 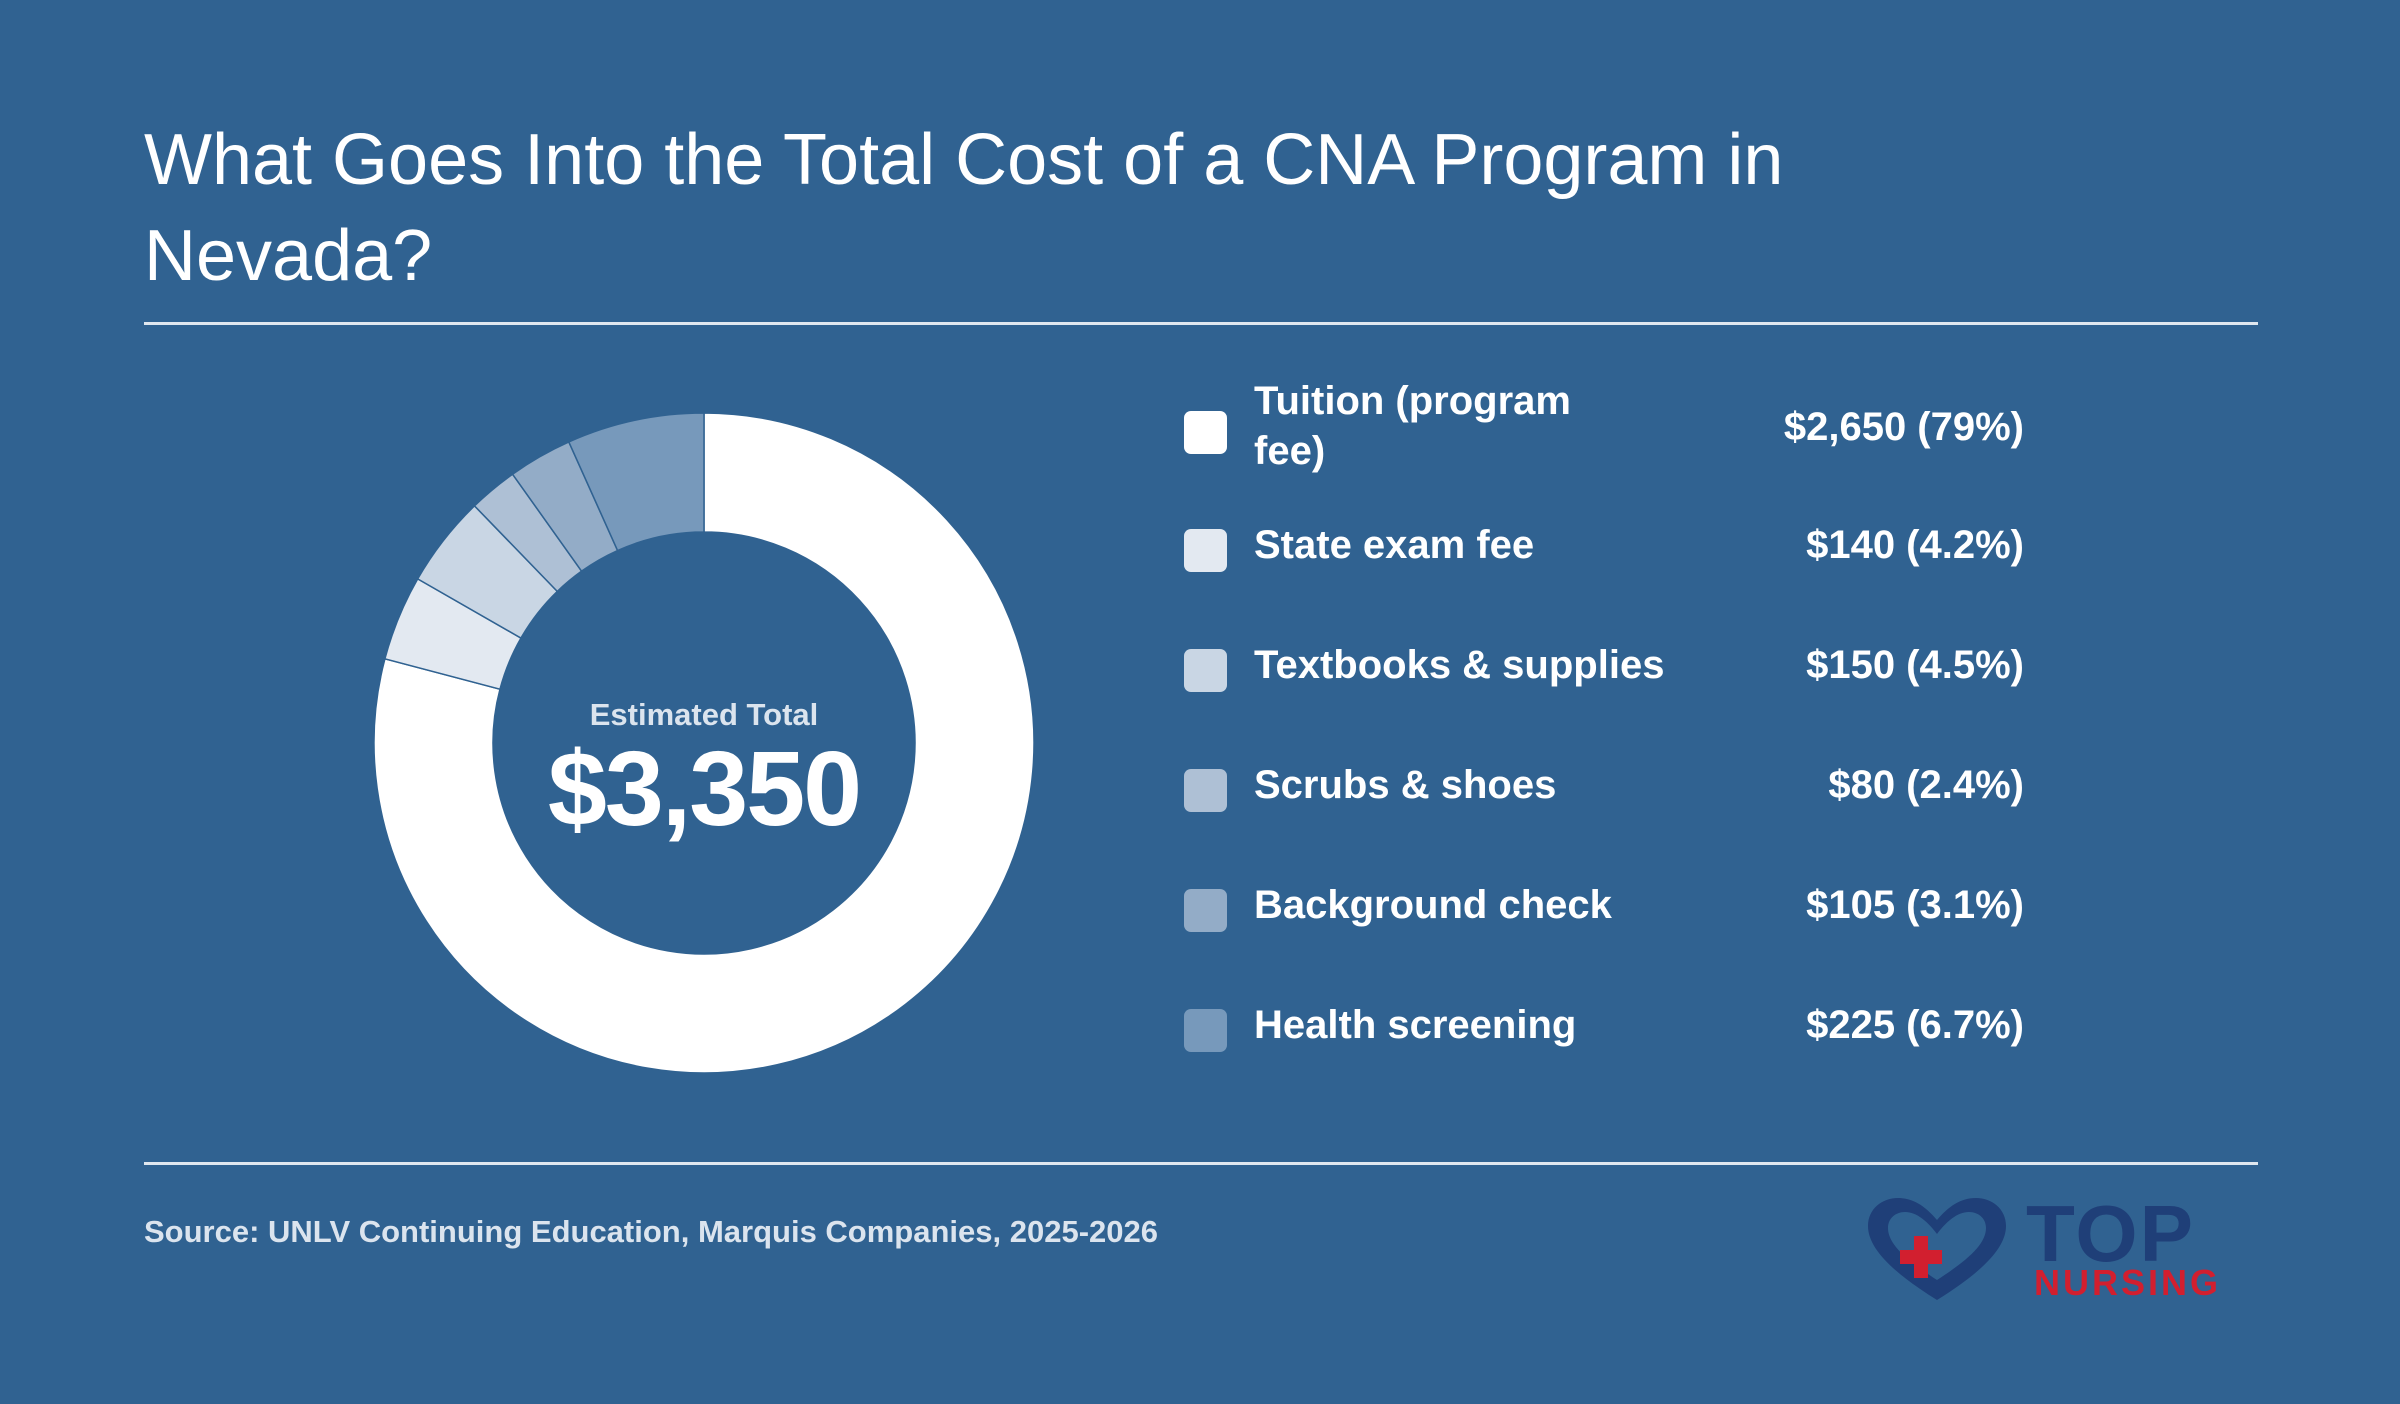 I want to click on center-total-label: Estimated Total, so click(x=704, y=714).